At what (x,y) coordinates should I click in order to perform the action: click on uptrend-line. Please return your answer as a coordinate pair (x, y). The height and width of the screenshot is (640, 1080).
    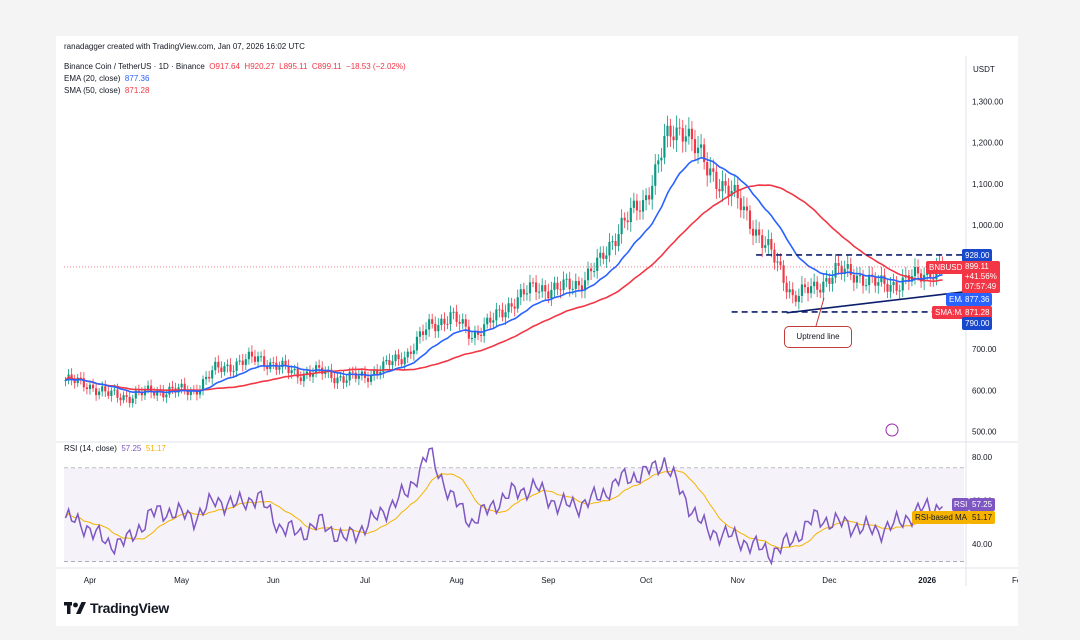
    Looking at the image, I should click on (881, 301).